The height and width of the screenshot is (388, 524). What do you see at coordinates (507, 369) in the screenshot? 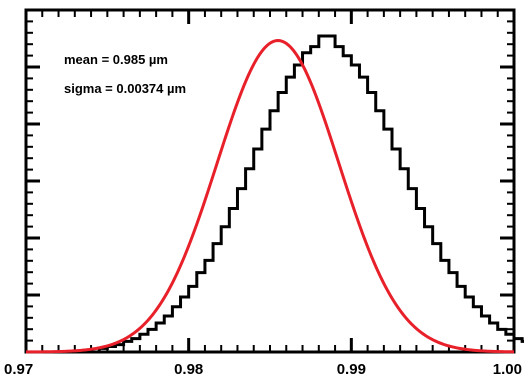
I see `x-tick-label: 1.00` at bounding box center [507, 369].